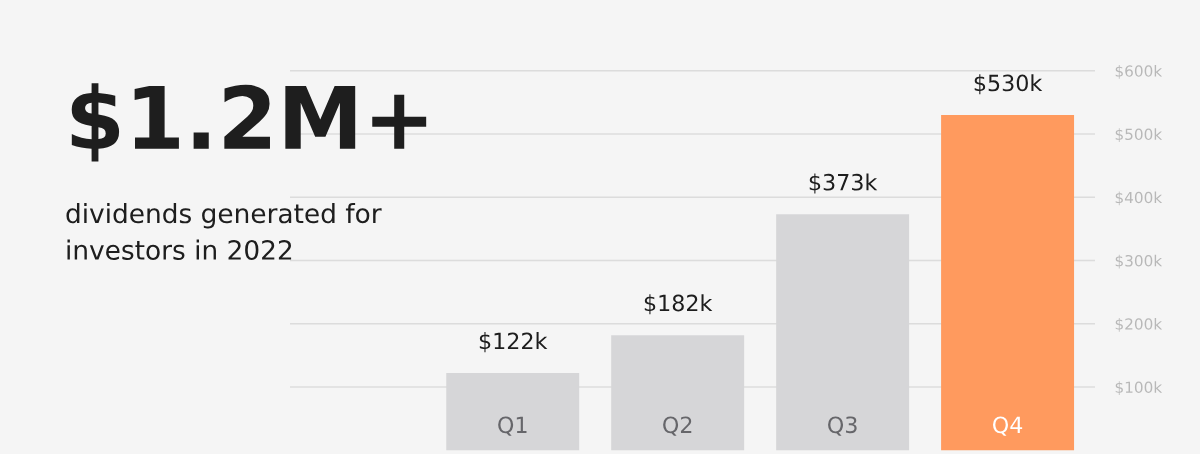  Describe the element at coordinates (842, 426) in the screenshot. I see `x-tick-label: Q3` at that location.